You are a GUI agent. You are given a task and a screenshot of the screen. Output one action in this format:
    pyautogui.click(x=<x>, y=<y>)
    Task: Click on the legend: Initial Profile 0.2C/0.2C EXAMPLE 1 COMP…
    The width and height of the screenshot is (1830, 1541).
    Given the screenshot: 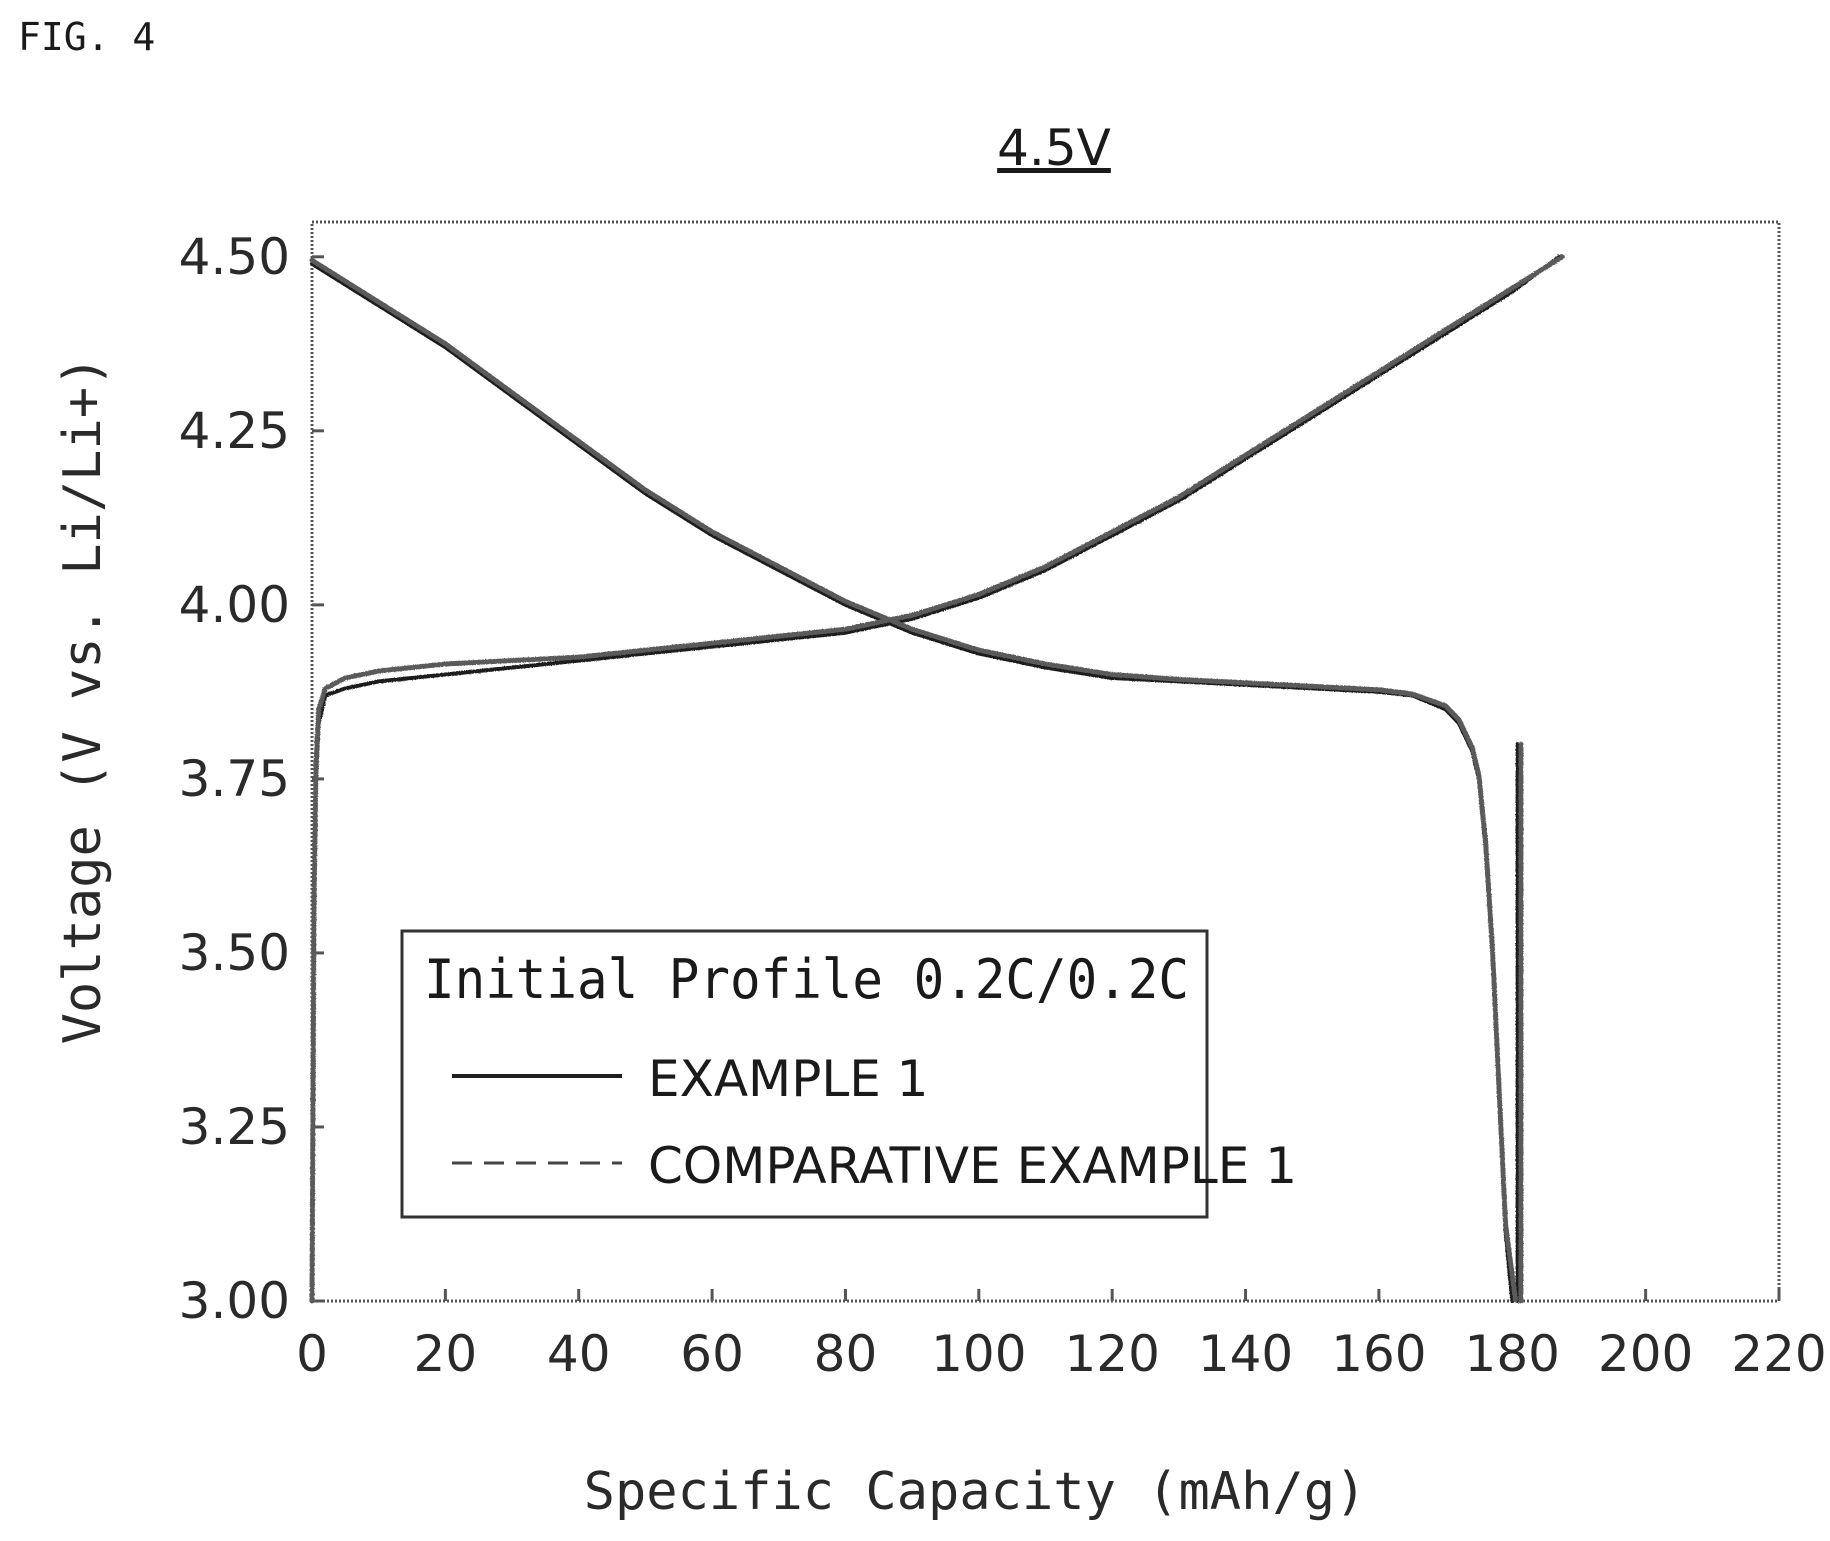 What is the action you would take?
    pyautogui.click(x=848, y=1074)
    